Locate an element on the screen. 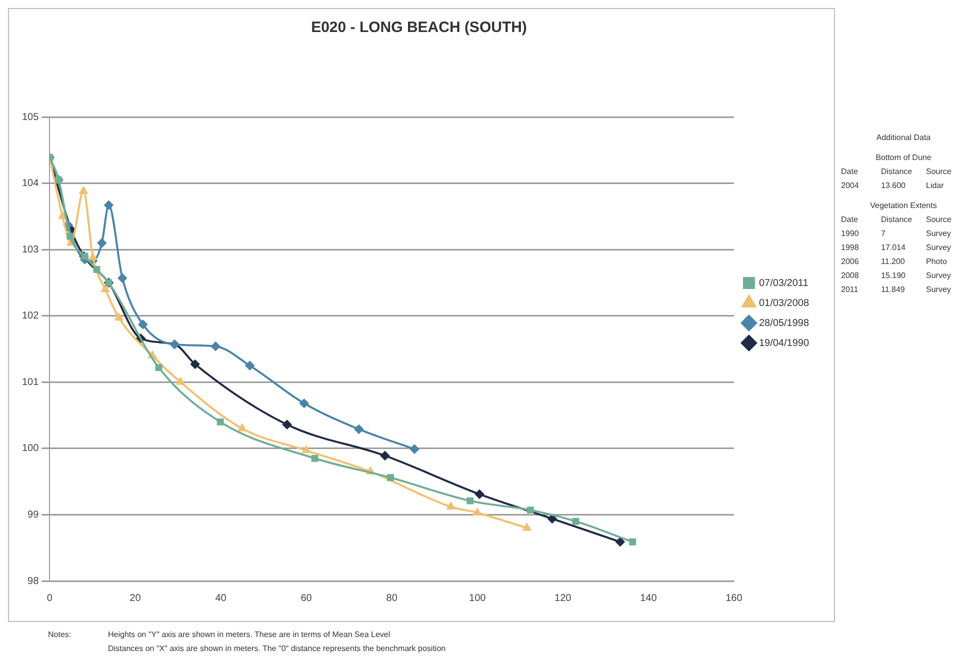  legend-label: 07/03/2011 is located at coordinates (783, 283).